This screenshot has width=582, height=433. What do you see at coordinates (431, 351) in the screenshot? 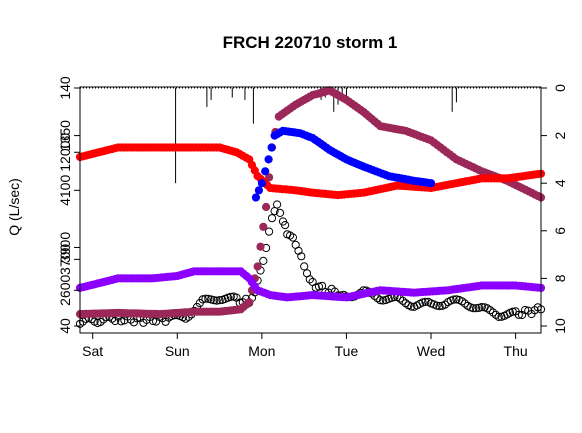
I see `x-tick-label: Wed` at bounding box center [431, 351].